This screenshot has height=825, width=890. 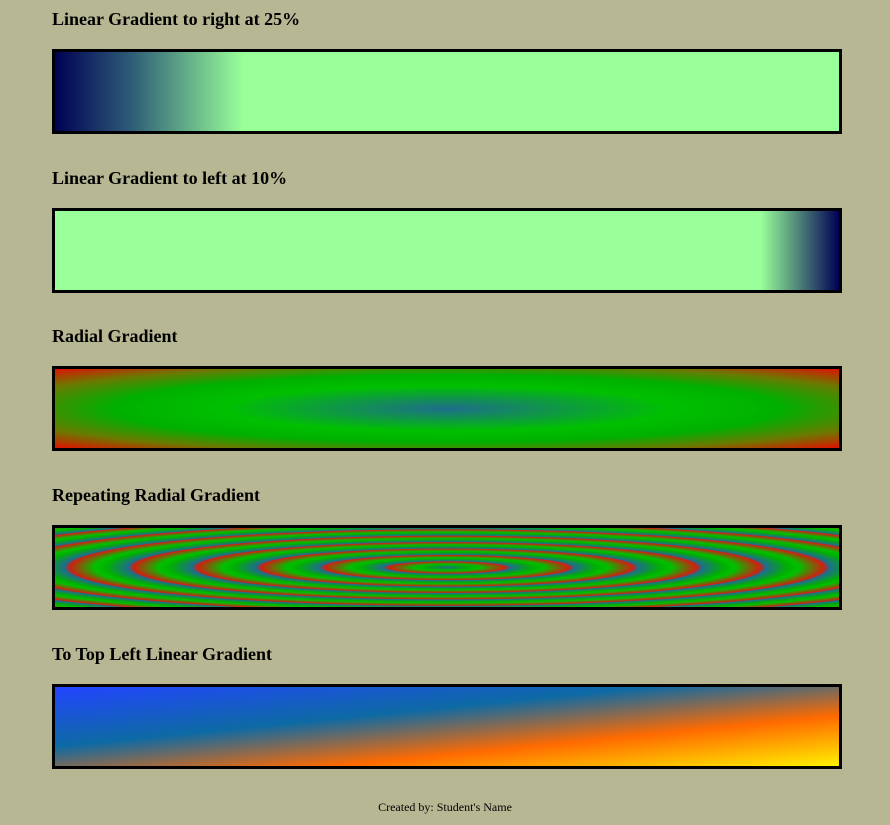 What do you see at coordinates (170, 178) in the screenshot?
I see `section-heading: Linear Gradient to left at 10%` at bounding box center [170, 178].